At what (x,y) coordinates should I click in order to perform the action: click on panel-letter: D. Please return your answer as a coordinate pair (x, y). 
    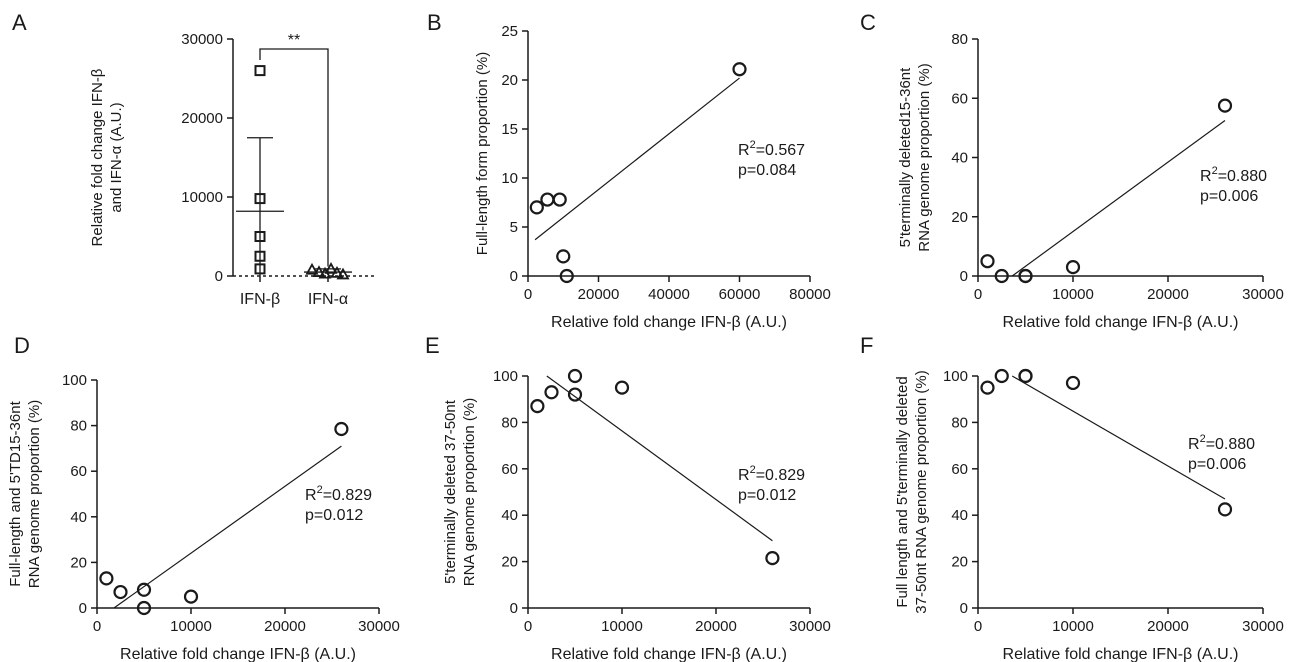
    Looking at the image, I should click on (22, 345).